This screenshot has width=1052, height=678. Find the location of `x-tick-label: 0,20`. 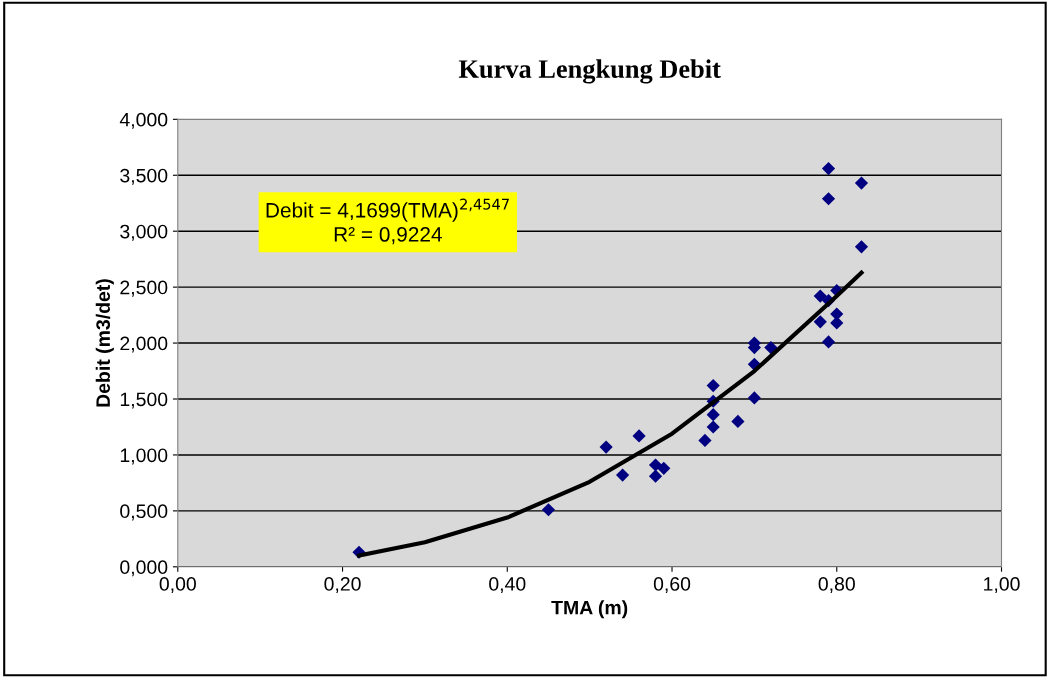

x-tick-label: 0,20 is located at coordinates (342, 585).